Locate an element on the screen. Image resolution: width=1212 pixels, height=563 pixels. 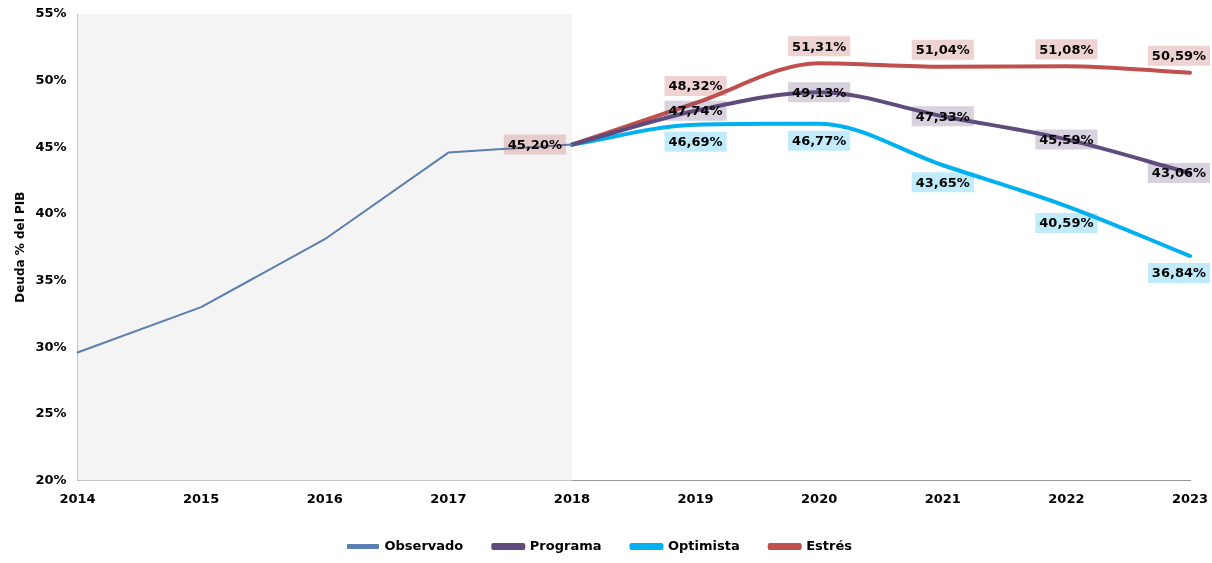
x-tick-label: 2015 is located at coordinates (201, 498).